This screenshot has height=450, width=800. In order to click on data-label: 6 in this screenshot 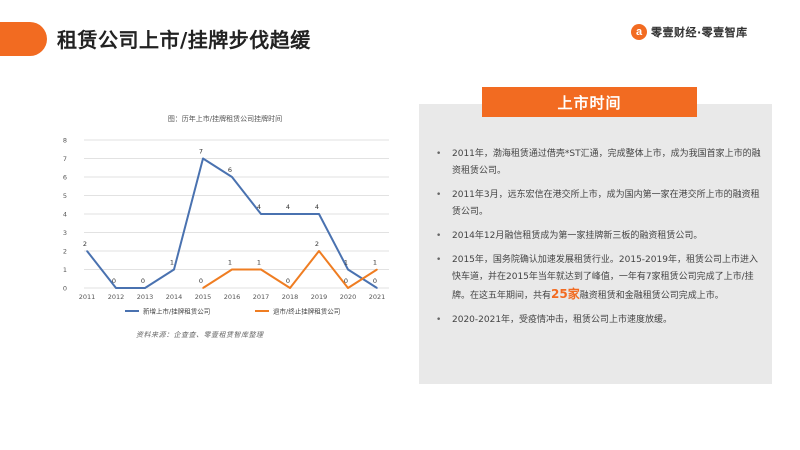, I will do `click(230, 170)`.